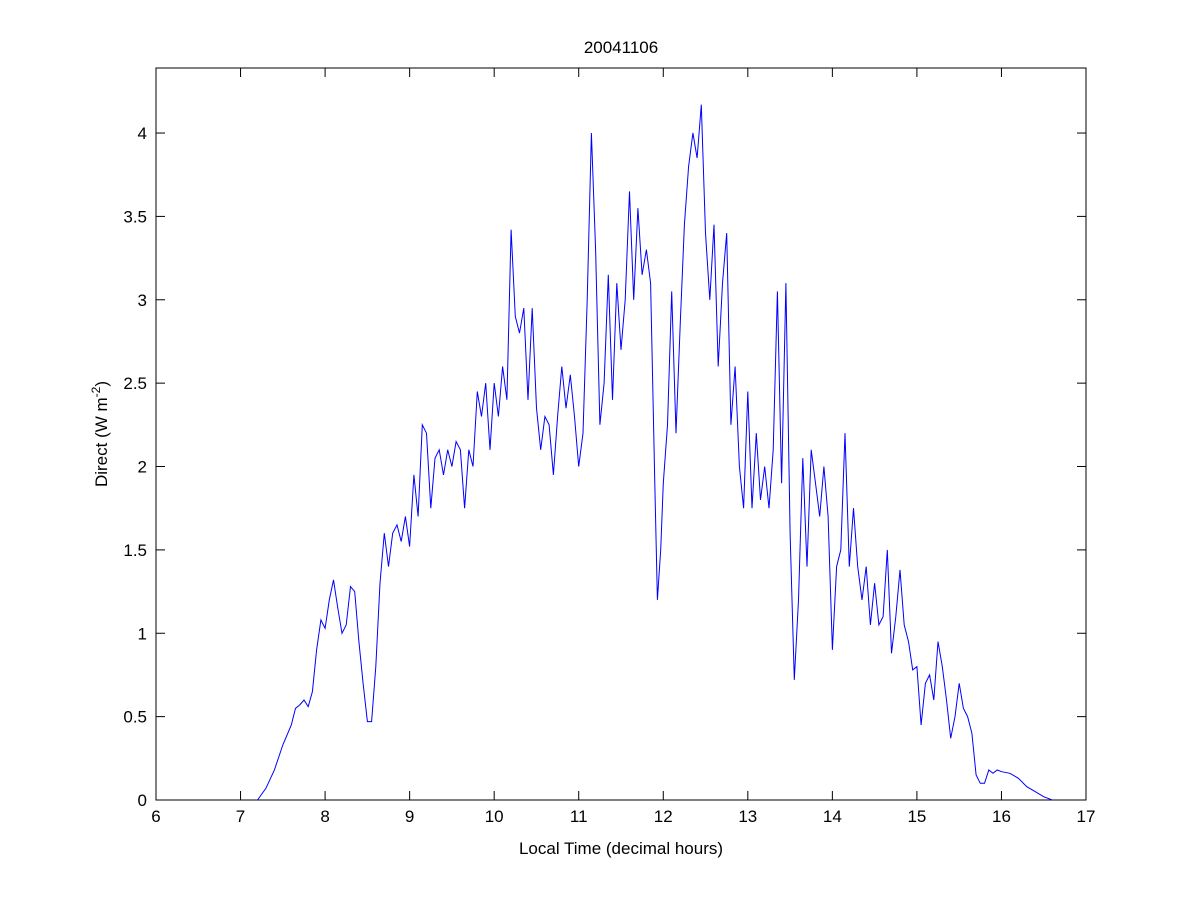 The image size is (1200, 905). What do you see at coordinates (155, 816) in the screenshot?
I see `x-tick-label: 6` at bounding box center [155, 816].